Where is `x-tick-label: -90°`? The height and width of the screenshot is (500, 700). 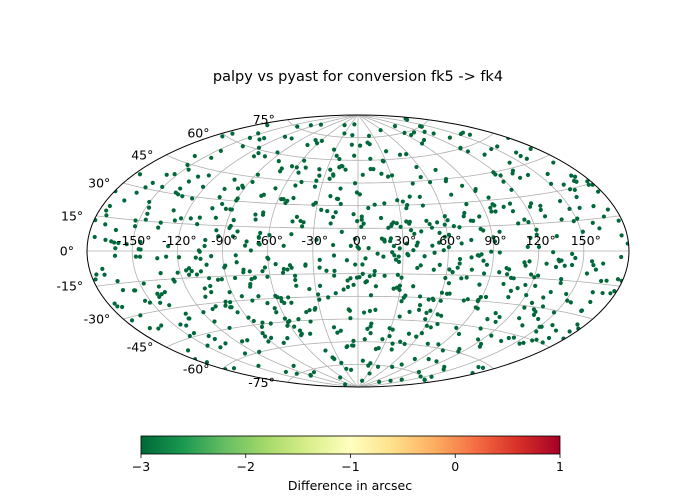 x-tick-label: -90° is located at coordinates (224, 240).